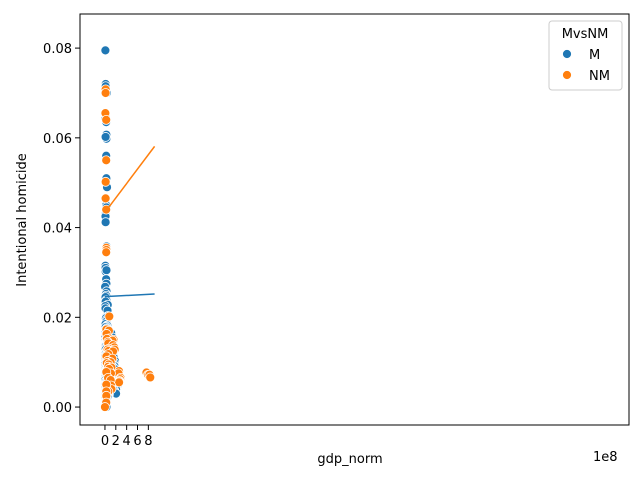 The image size is (640, 480). What do you see at coordinates (129, 295) in the screenshot?
I see `regression-line-m` at bounding box center [129, 295].